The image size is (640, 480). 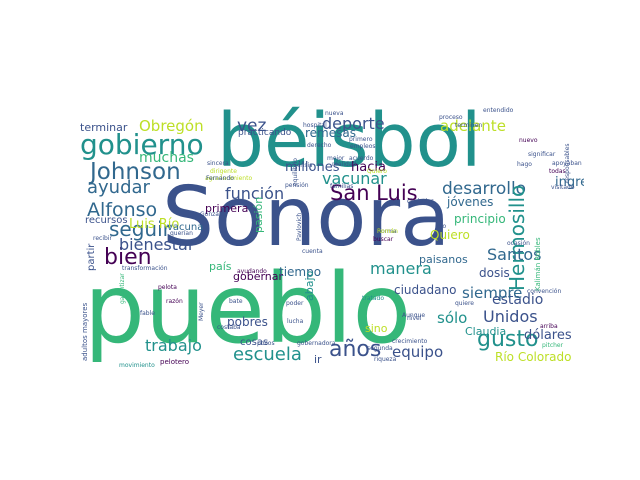 I want to click on word-solo: sólo, so click(x=452, y=318).